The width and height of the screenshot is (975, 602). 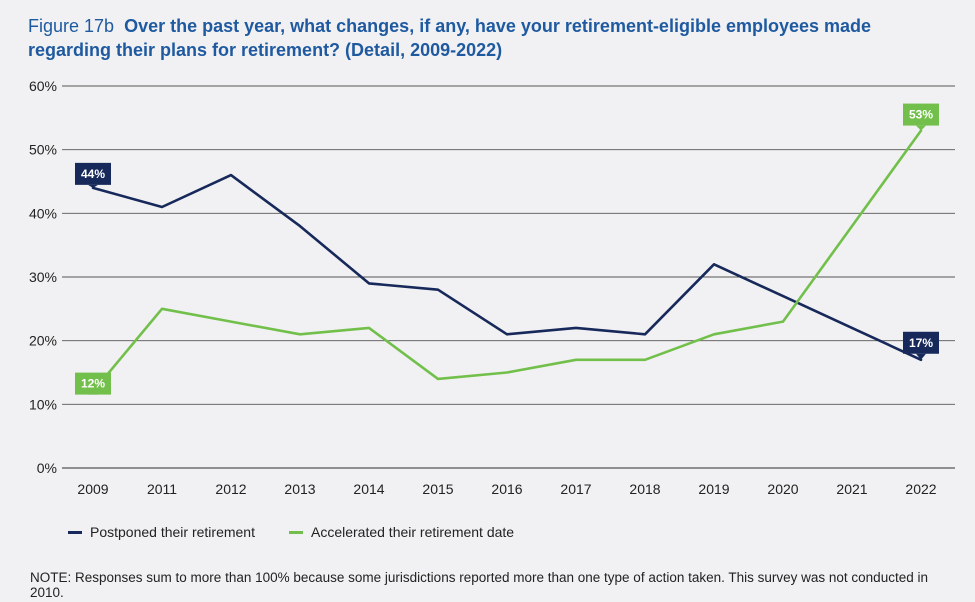 I want to click on legend-item-accelerated: Accelerated their retirement date, so click(x=401, y=532).